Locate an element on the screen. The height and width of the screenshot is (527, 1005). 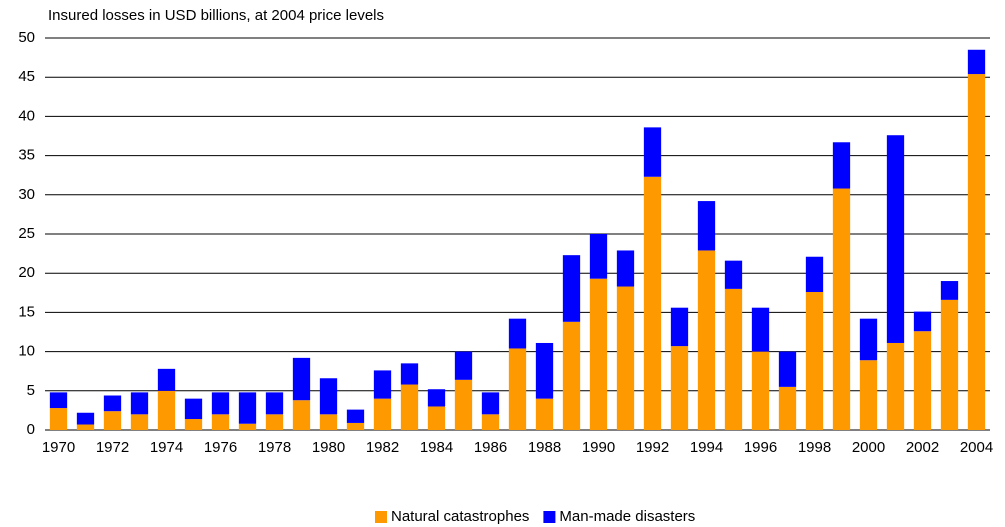
y-tick-label: 5 is located at coordinates (31, 390).